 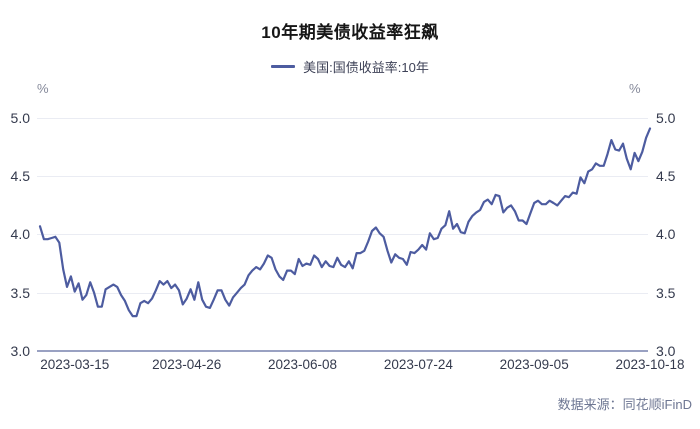 I want to click on chart-title: 10年期美债收益率狂飙, so click(x=350, y=32).